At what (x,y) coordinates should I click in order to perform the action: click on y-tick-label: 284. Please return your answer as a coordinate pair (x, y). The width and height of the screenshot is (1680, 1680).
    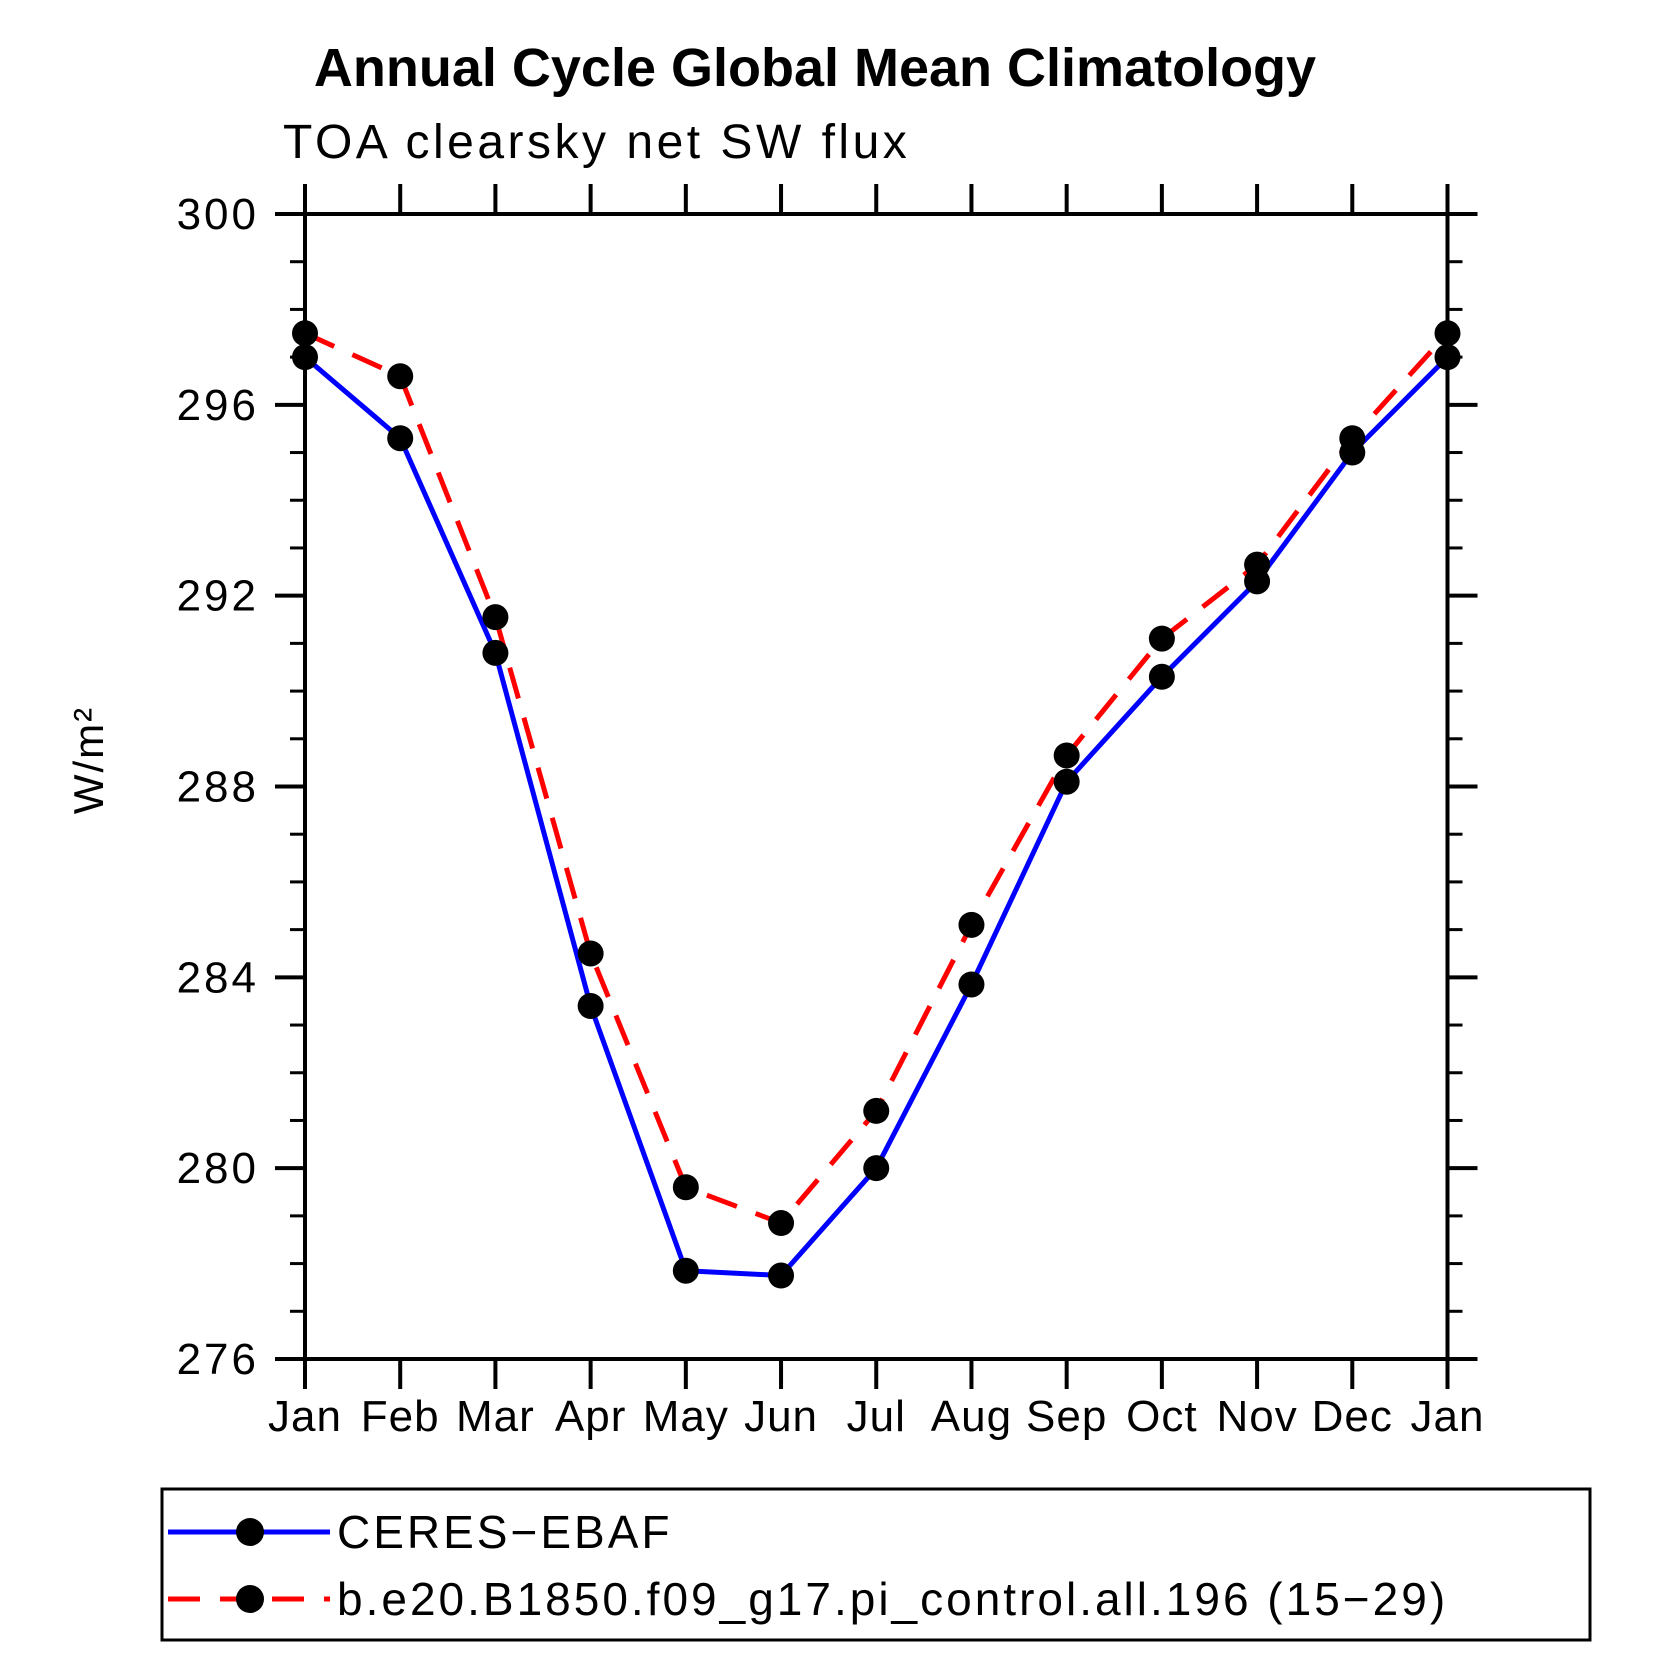
    Looking at the image, I should click on (218, 977).